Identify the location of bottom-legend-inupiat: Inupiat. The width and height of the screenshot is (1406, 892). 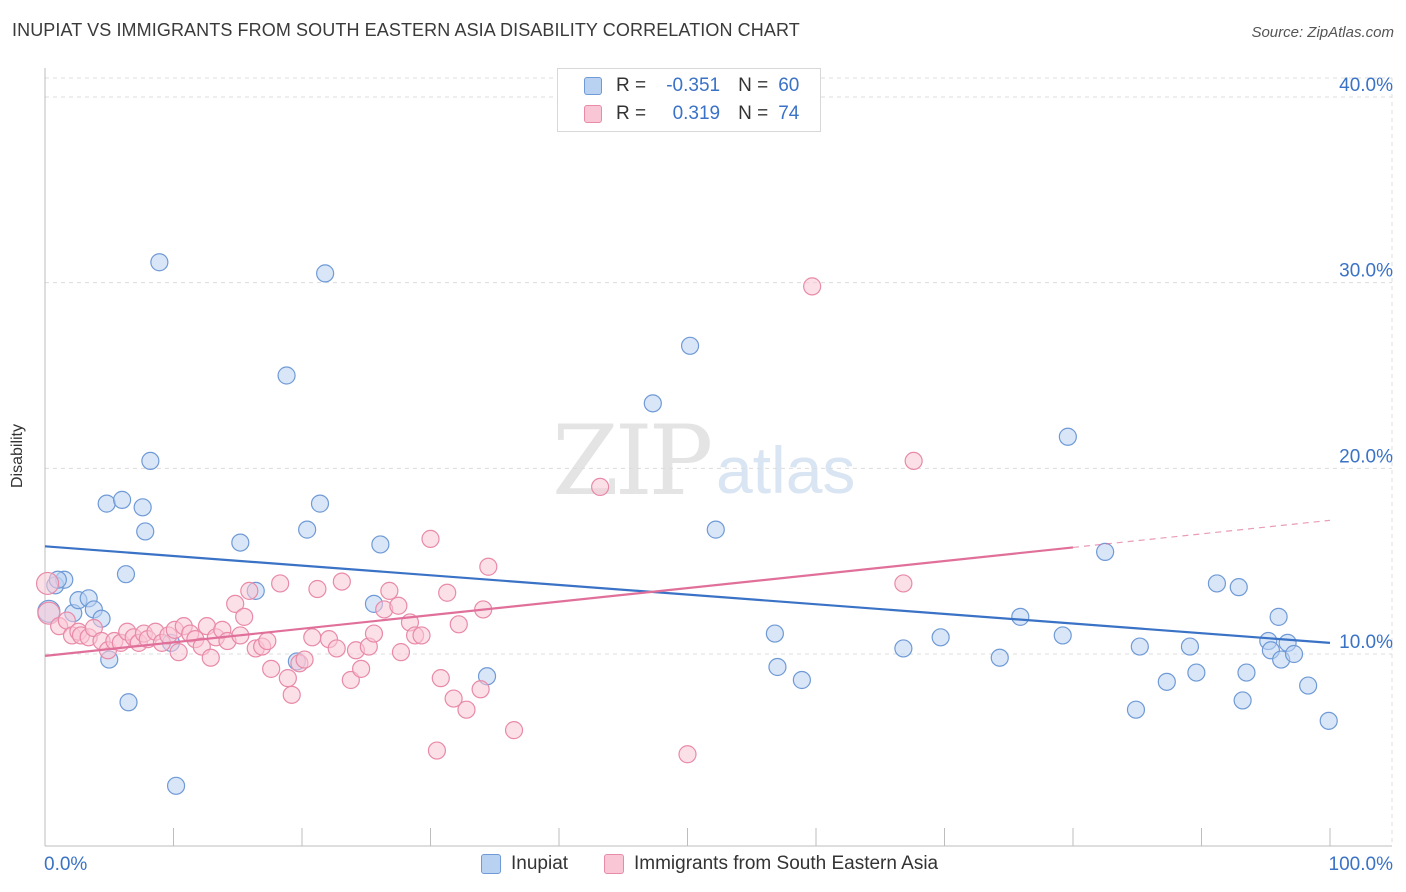
(524, 864).